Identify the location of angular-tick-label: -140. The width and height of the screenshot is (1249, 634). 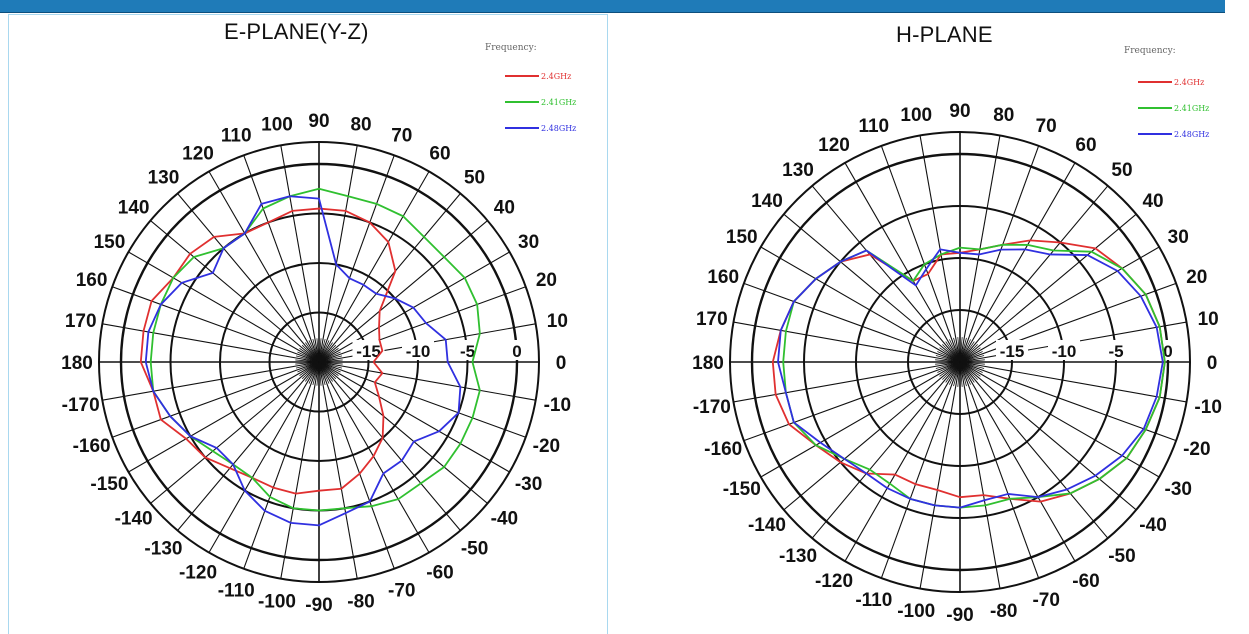
(134, 519).